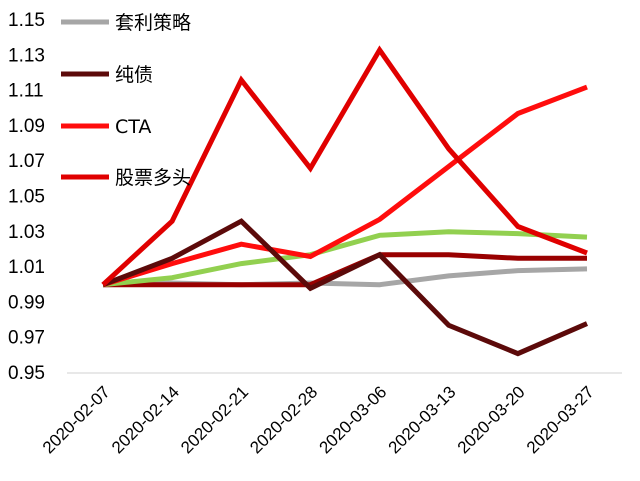 The height and width of the screenshot is (481, 640). What do you see at coordinates (26, 232) in the screenshot?
I see `y-tick-label: 1.03` at bounding box center [26, 232].